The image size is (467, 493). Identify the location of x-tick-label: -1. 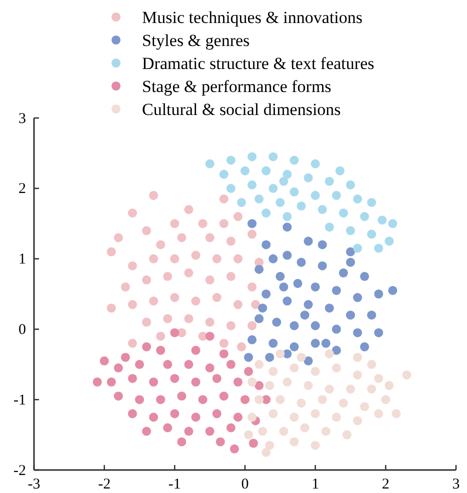
(174, 484).